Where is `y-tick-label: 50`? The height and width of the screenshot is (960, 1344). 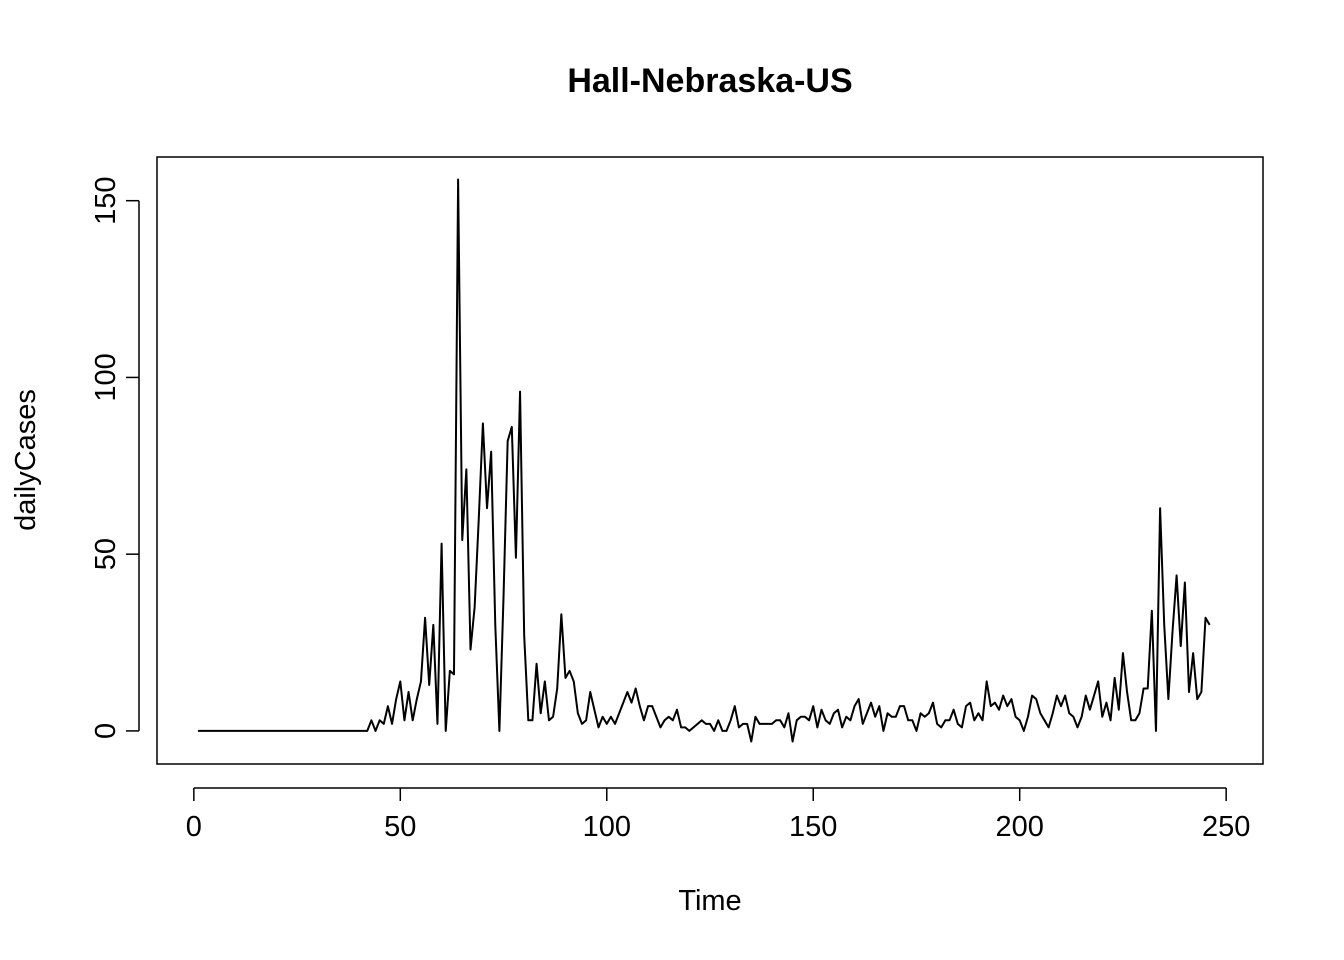
y-tick-label: 50 is located at coordinates (106, 554).